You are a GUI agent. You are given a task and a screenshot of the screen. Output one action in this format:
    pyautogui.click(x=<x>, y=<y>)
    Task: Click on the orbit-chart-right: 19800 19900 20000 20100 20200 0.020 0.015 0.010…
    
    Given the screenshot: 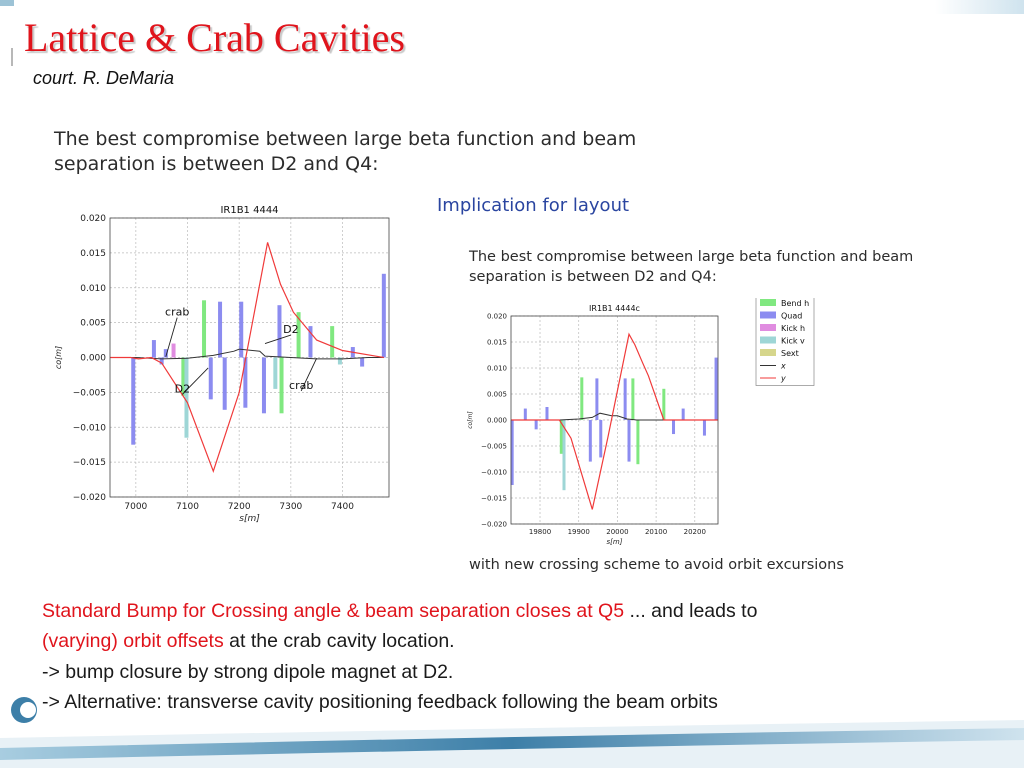 What is the action you would take?
    pyautogui.click(x=641, y=422)
    